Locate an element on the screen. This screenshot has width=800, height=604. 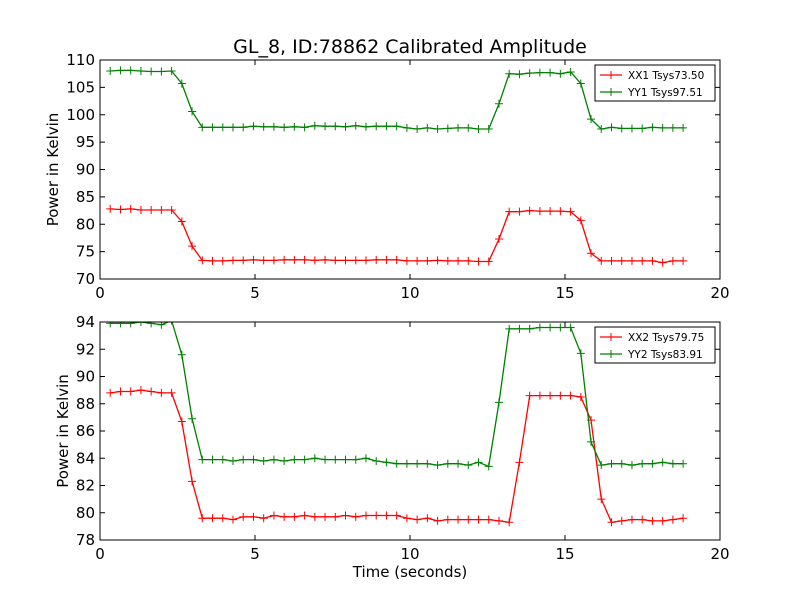
y-tick-label: 75 is located at coordinates (85, 252).